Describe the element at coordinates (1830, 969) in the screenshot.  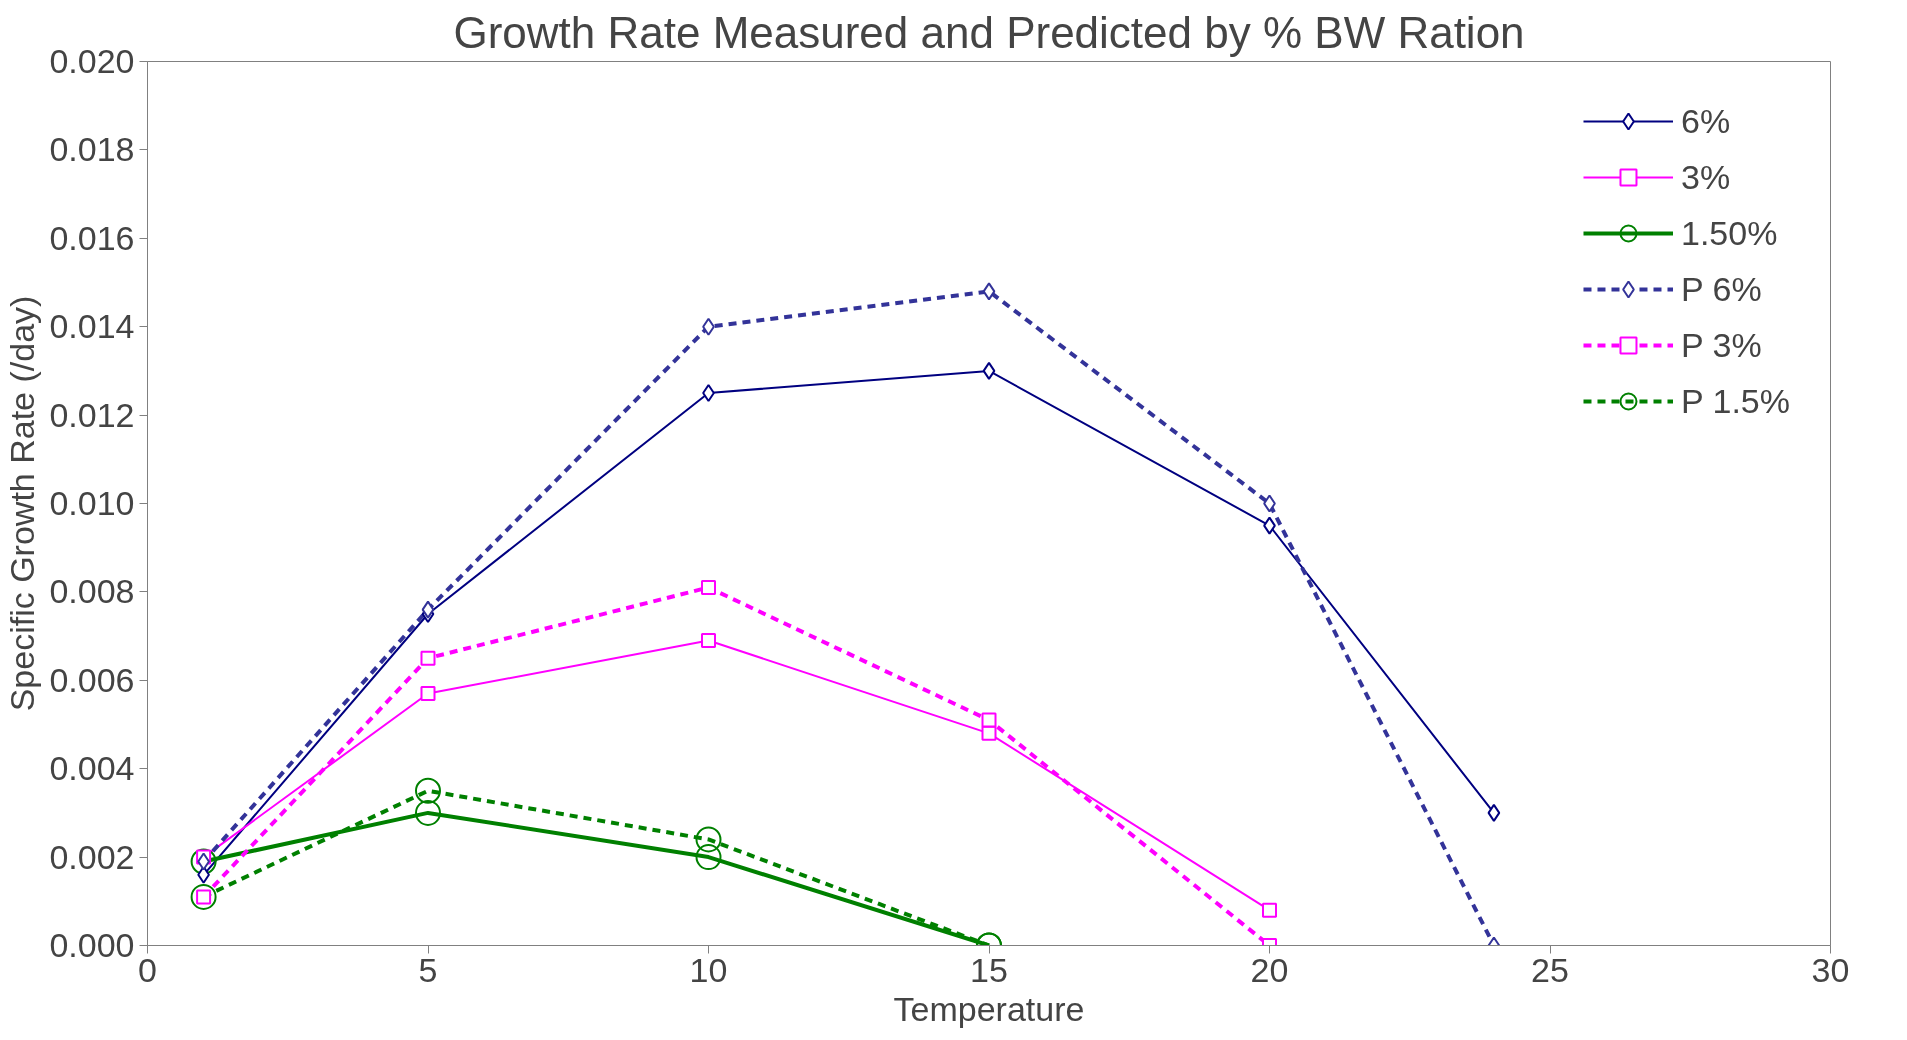
I see `x-tick-label: 30` at that location.